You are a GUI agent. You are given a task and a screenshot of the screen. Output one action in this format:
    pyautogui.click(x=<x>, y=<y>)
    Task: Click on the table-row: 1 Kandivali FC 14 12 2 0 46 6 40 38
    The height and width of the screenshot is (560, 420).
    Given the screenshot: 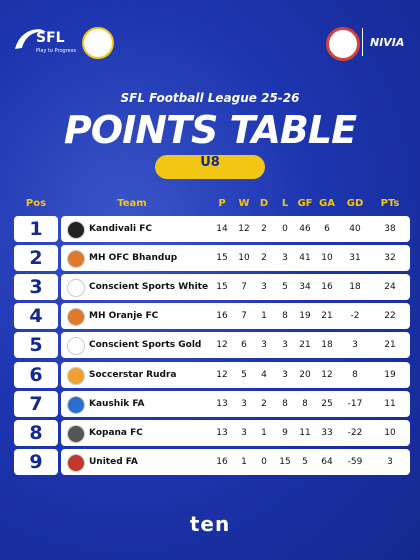 What is the action you would take?
    pyautogui.click(x=212, y=229)
    